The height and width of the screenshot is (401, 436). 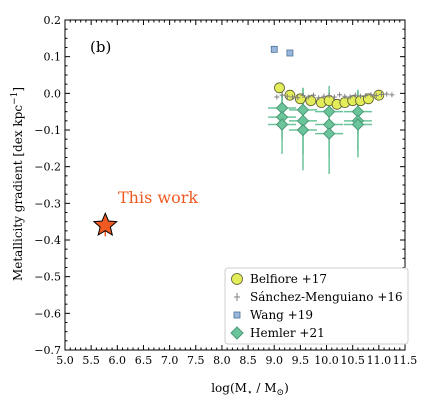 I want to click on this-work-label: This work, so click(x=158, y=197).